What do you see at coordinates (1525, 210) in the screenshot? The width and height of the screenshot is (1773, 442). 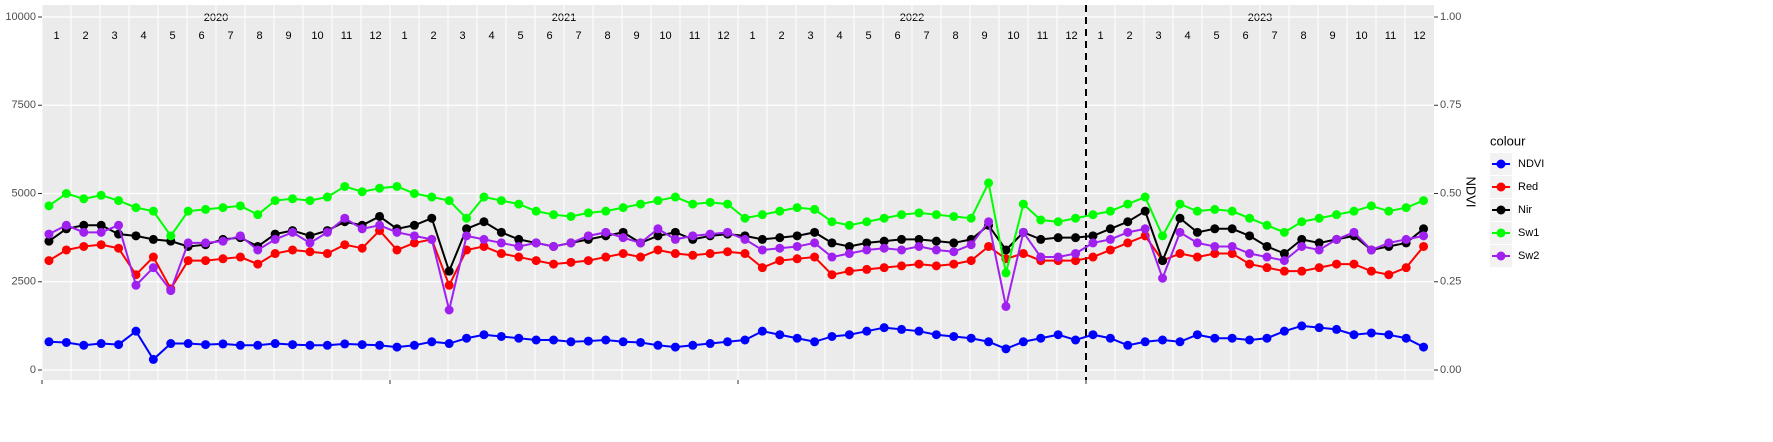 I see `legend-label: Nir` at bounding box center [1525, 210].